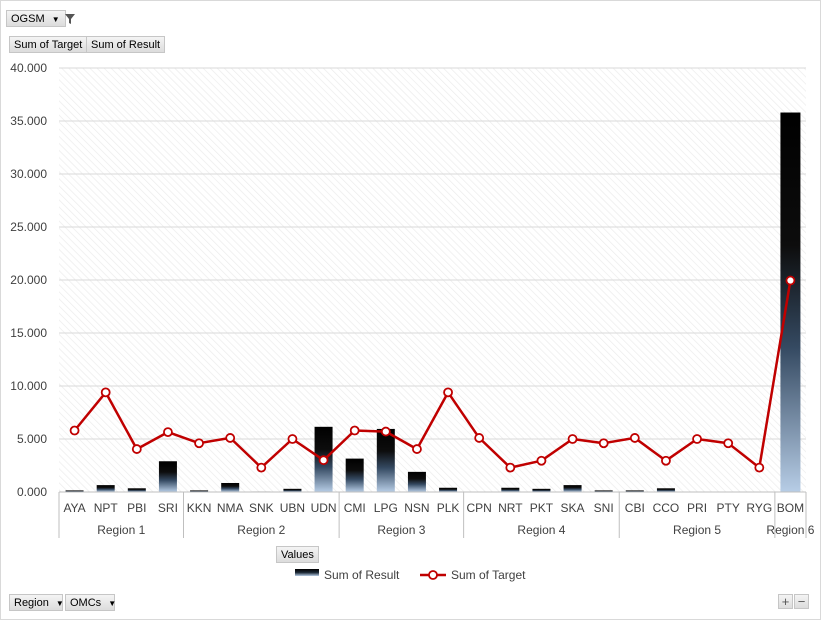  I want to click on sum-of-result-label: Sum of Result, so click(126, 45).